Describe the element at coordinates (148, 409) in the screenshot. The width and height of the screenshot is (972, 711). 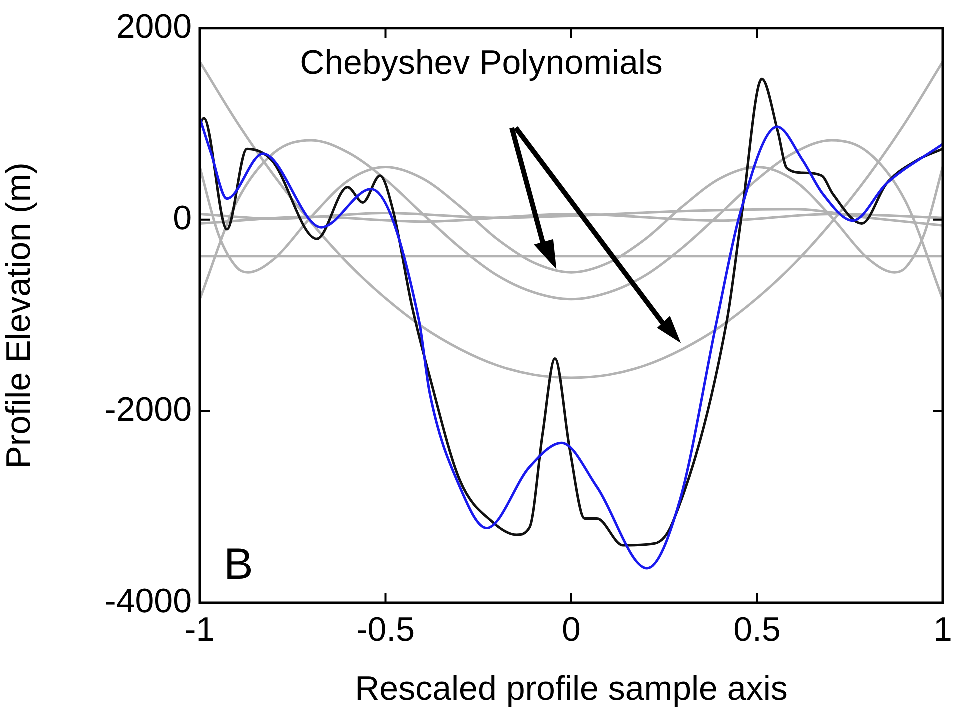
I see `y-tick-label: -2000` at that location.